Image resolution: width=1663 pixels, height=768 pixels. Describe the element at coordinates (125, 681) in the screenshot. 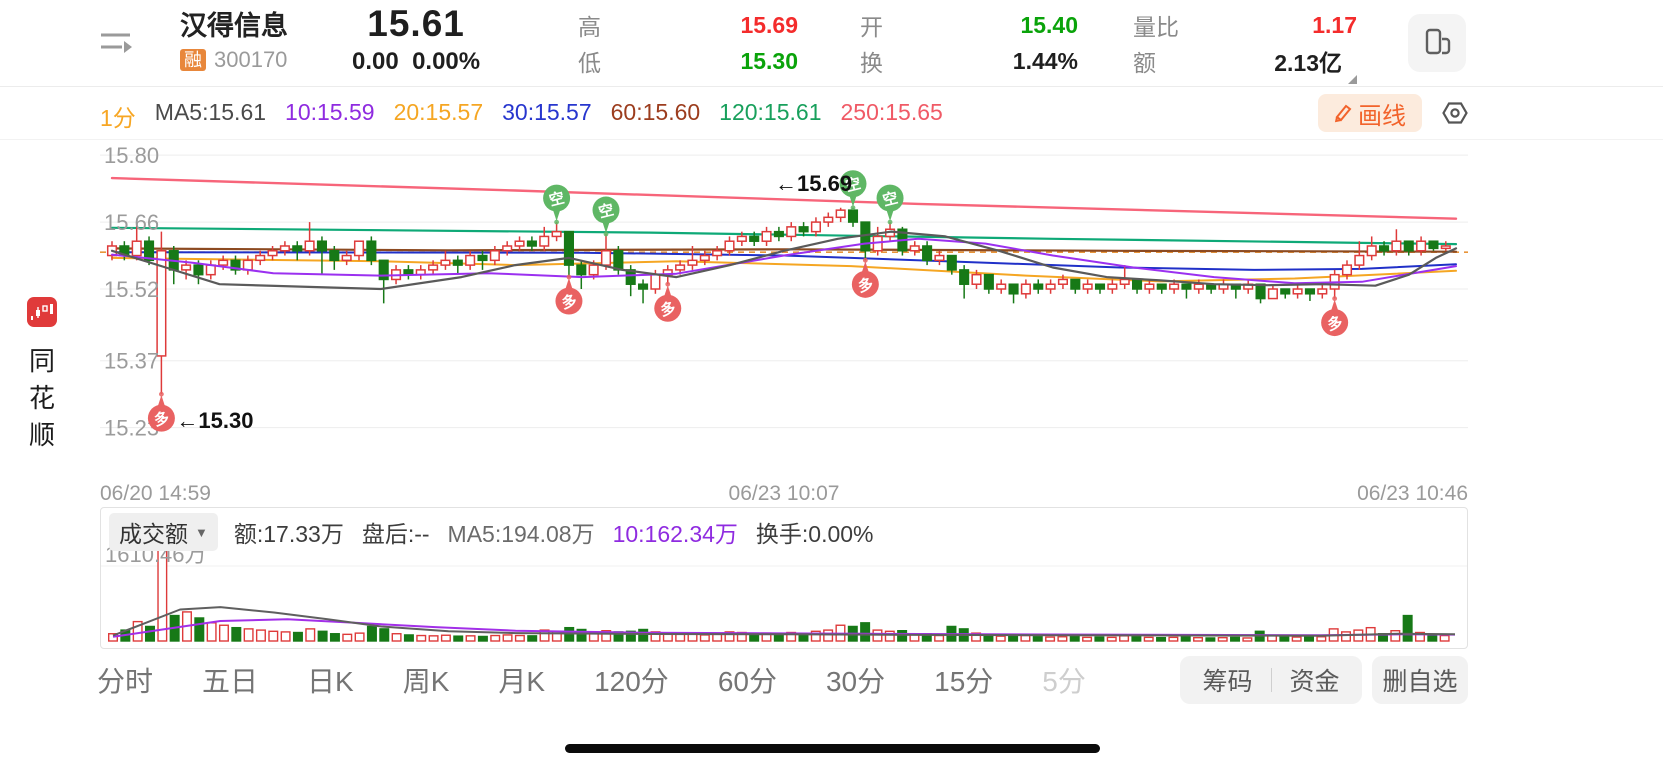

I see `tab-分时: 分时` at that location.